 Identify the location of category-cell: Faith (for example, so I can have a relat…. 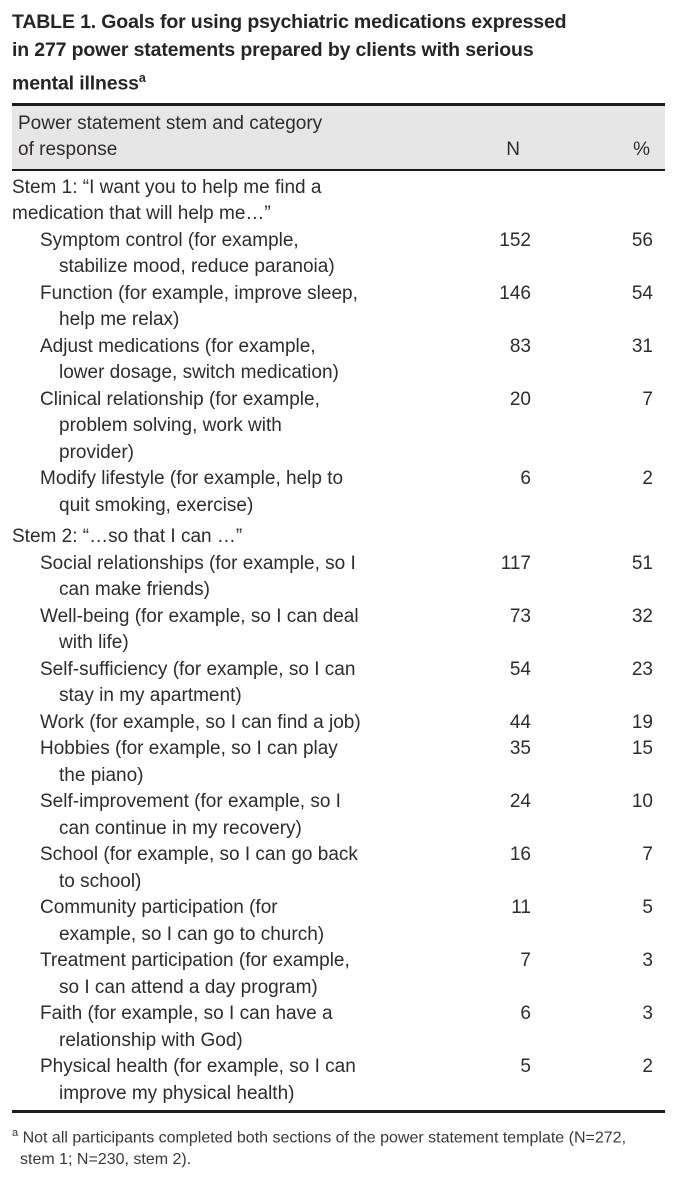
(186, 1027).